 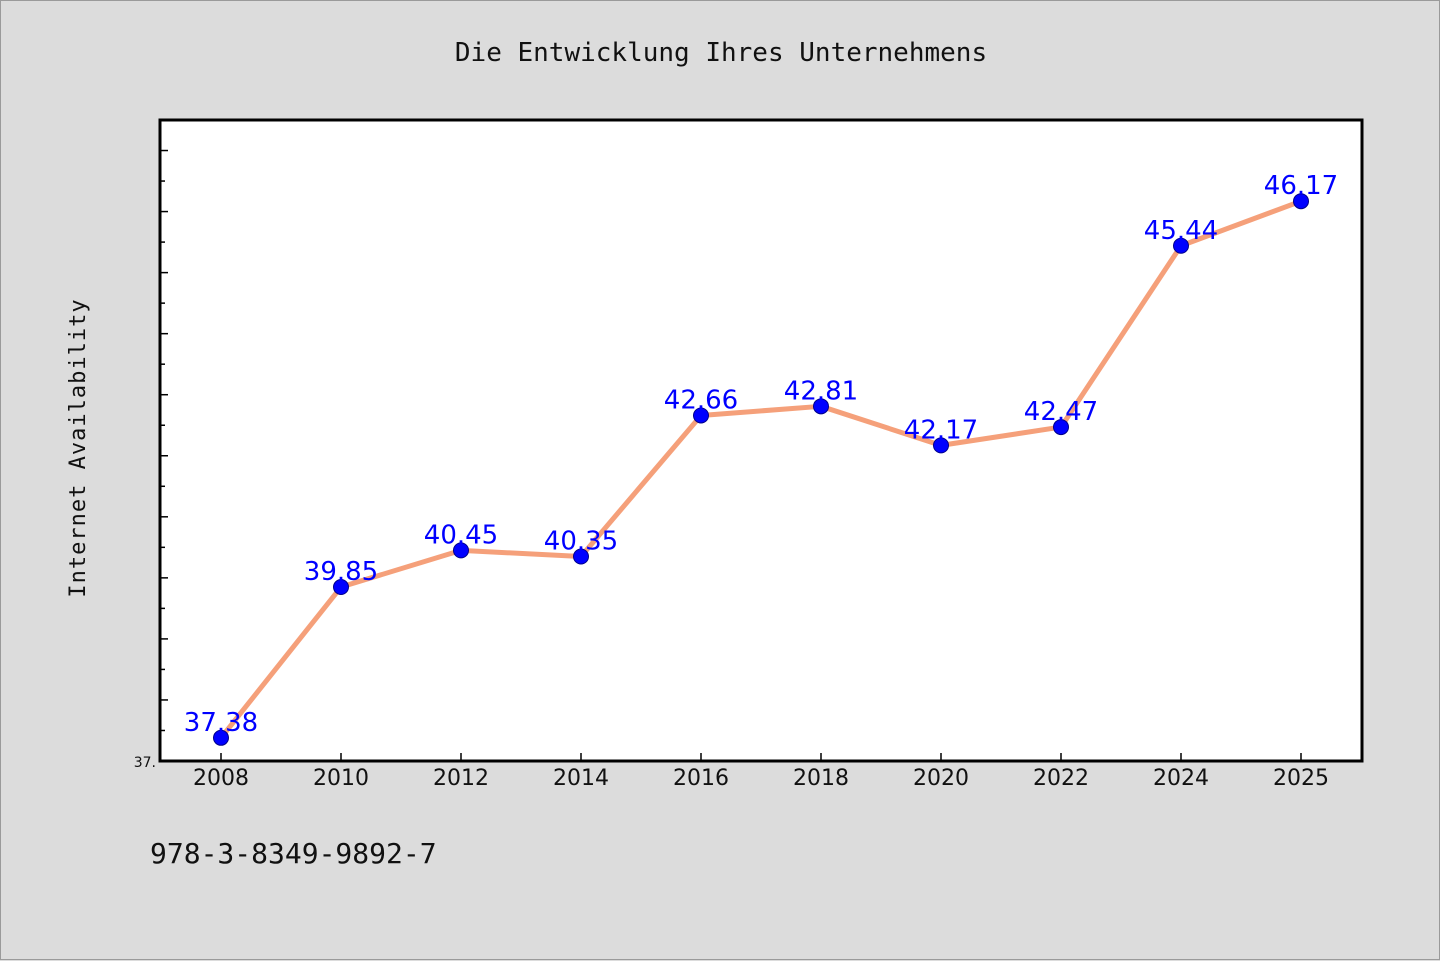 What do you see at coordinates (701, 778) in the screenshot?
I see `x-tick-label: 2016` at bounding box center [701, 778].